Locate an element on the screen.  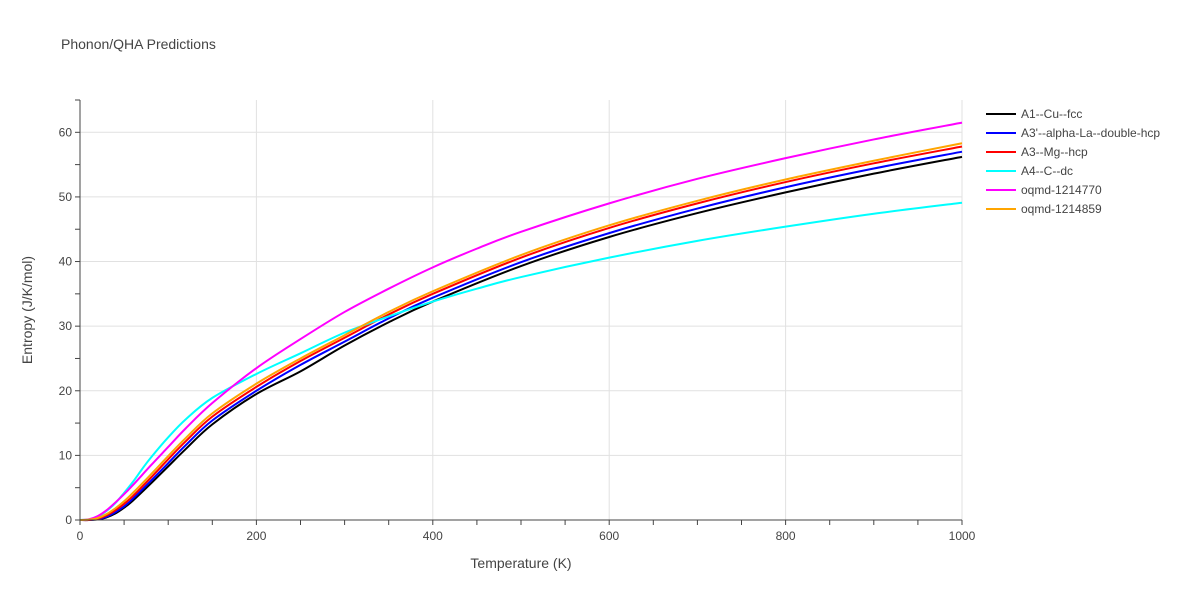
legend-item-2: A3'--alpha-La--double-hcp is located at coordinates (1073, 133).